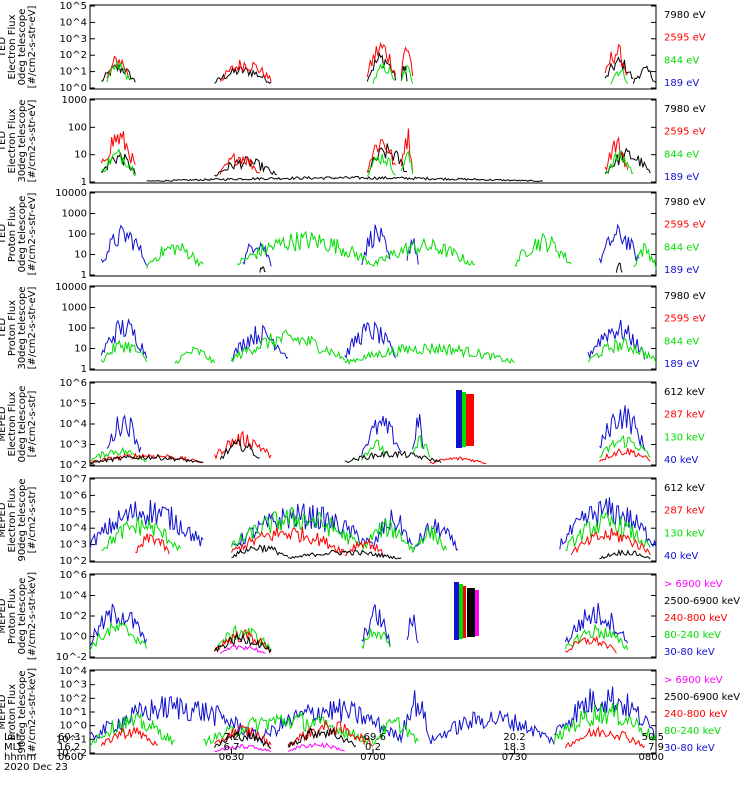 Image resolution: width=750 pixels, height=800 pixels. What do you see at coordinates (696, 618) in the screenshot?
I see `legend-entry: 240-800 keV` at bounding box center [696, 618].